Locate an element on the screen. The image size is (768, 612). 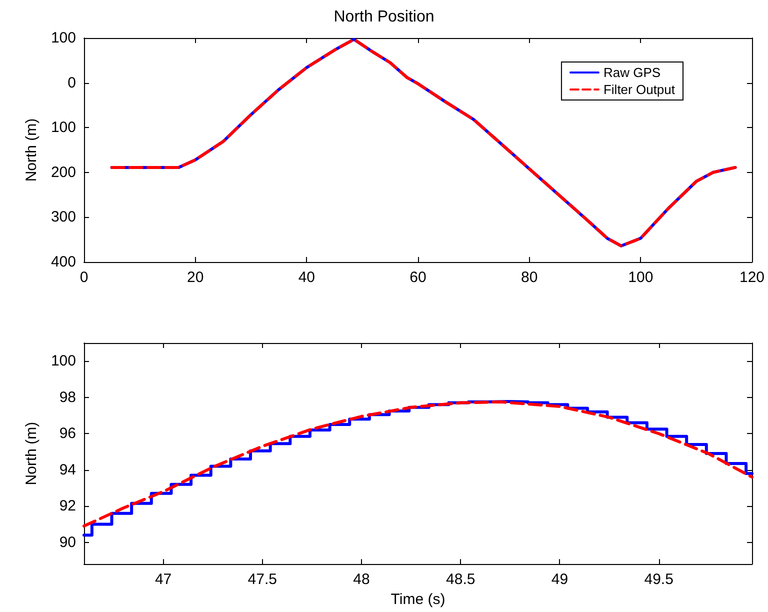
y-tick-label: 200 is located at coordinates (63, 172).